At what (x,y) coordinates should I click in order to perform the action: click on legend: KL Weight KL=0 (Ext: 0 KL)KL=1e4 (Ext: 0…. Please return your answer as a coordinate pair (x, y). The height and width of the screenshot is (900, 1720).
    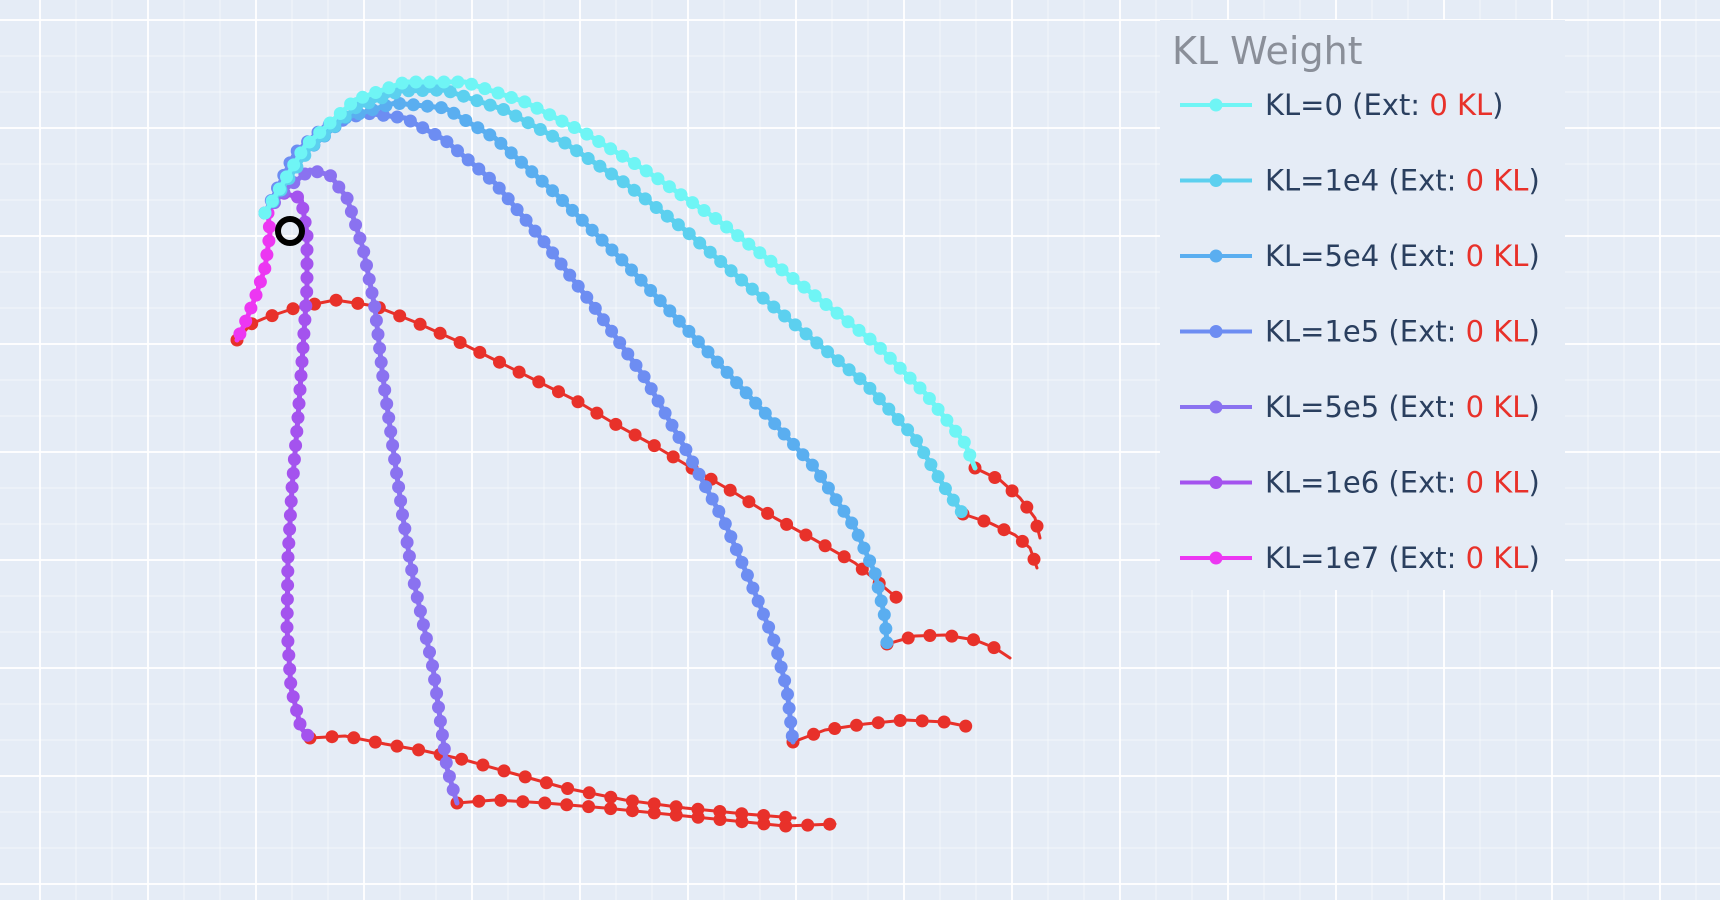
    Looking at the image, I should click on (1362, 305).